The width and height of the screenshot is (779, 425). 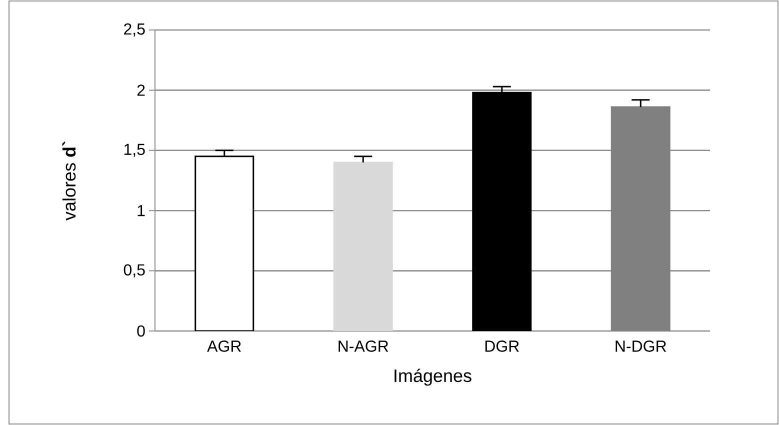 I want to click on x-tick-label: AGR, so click(x=224, y=346).